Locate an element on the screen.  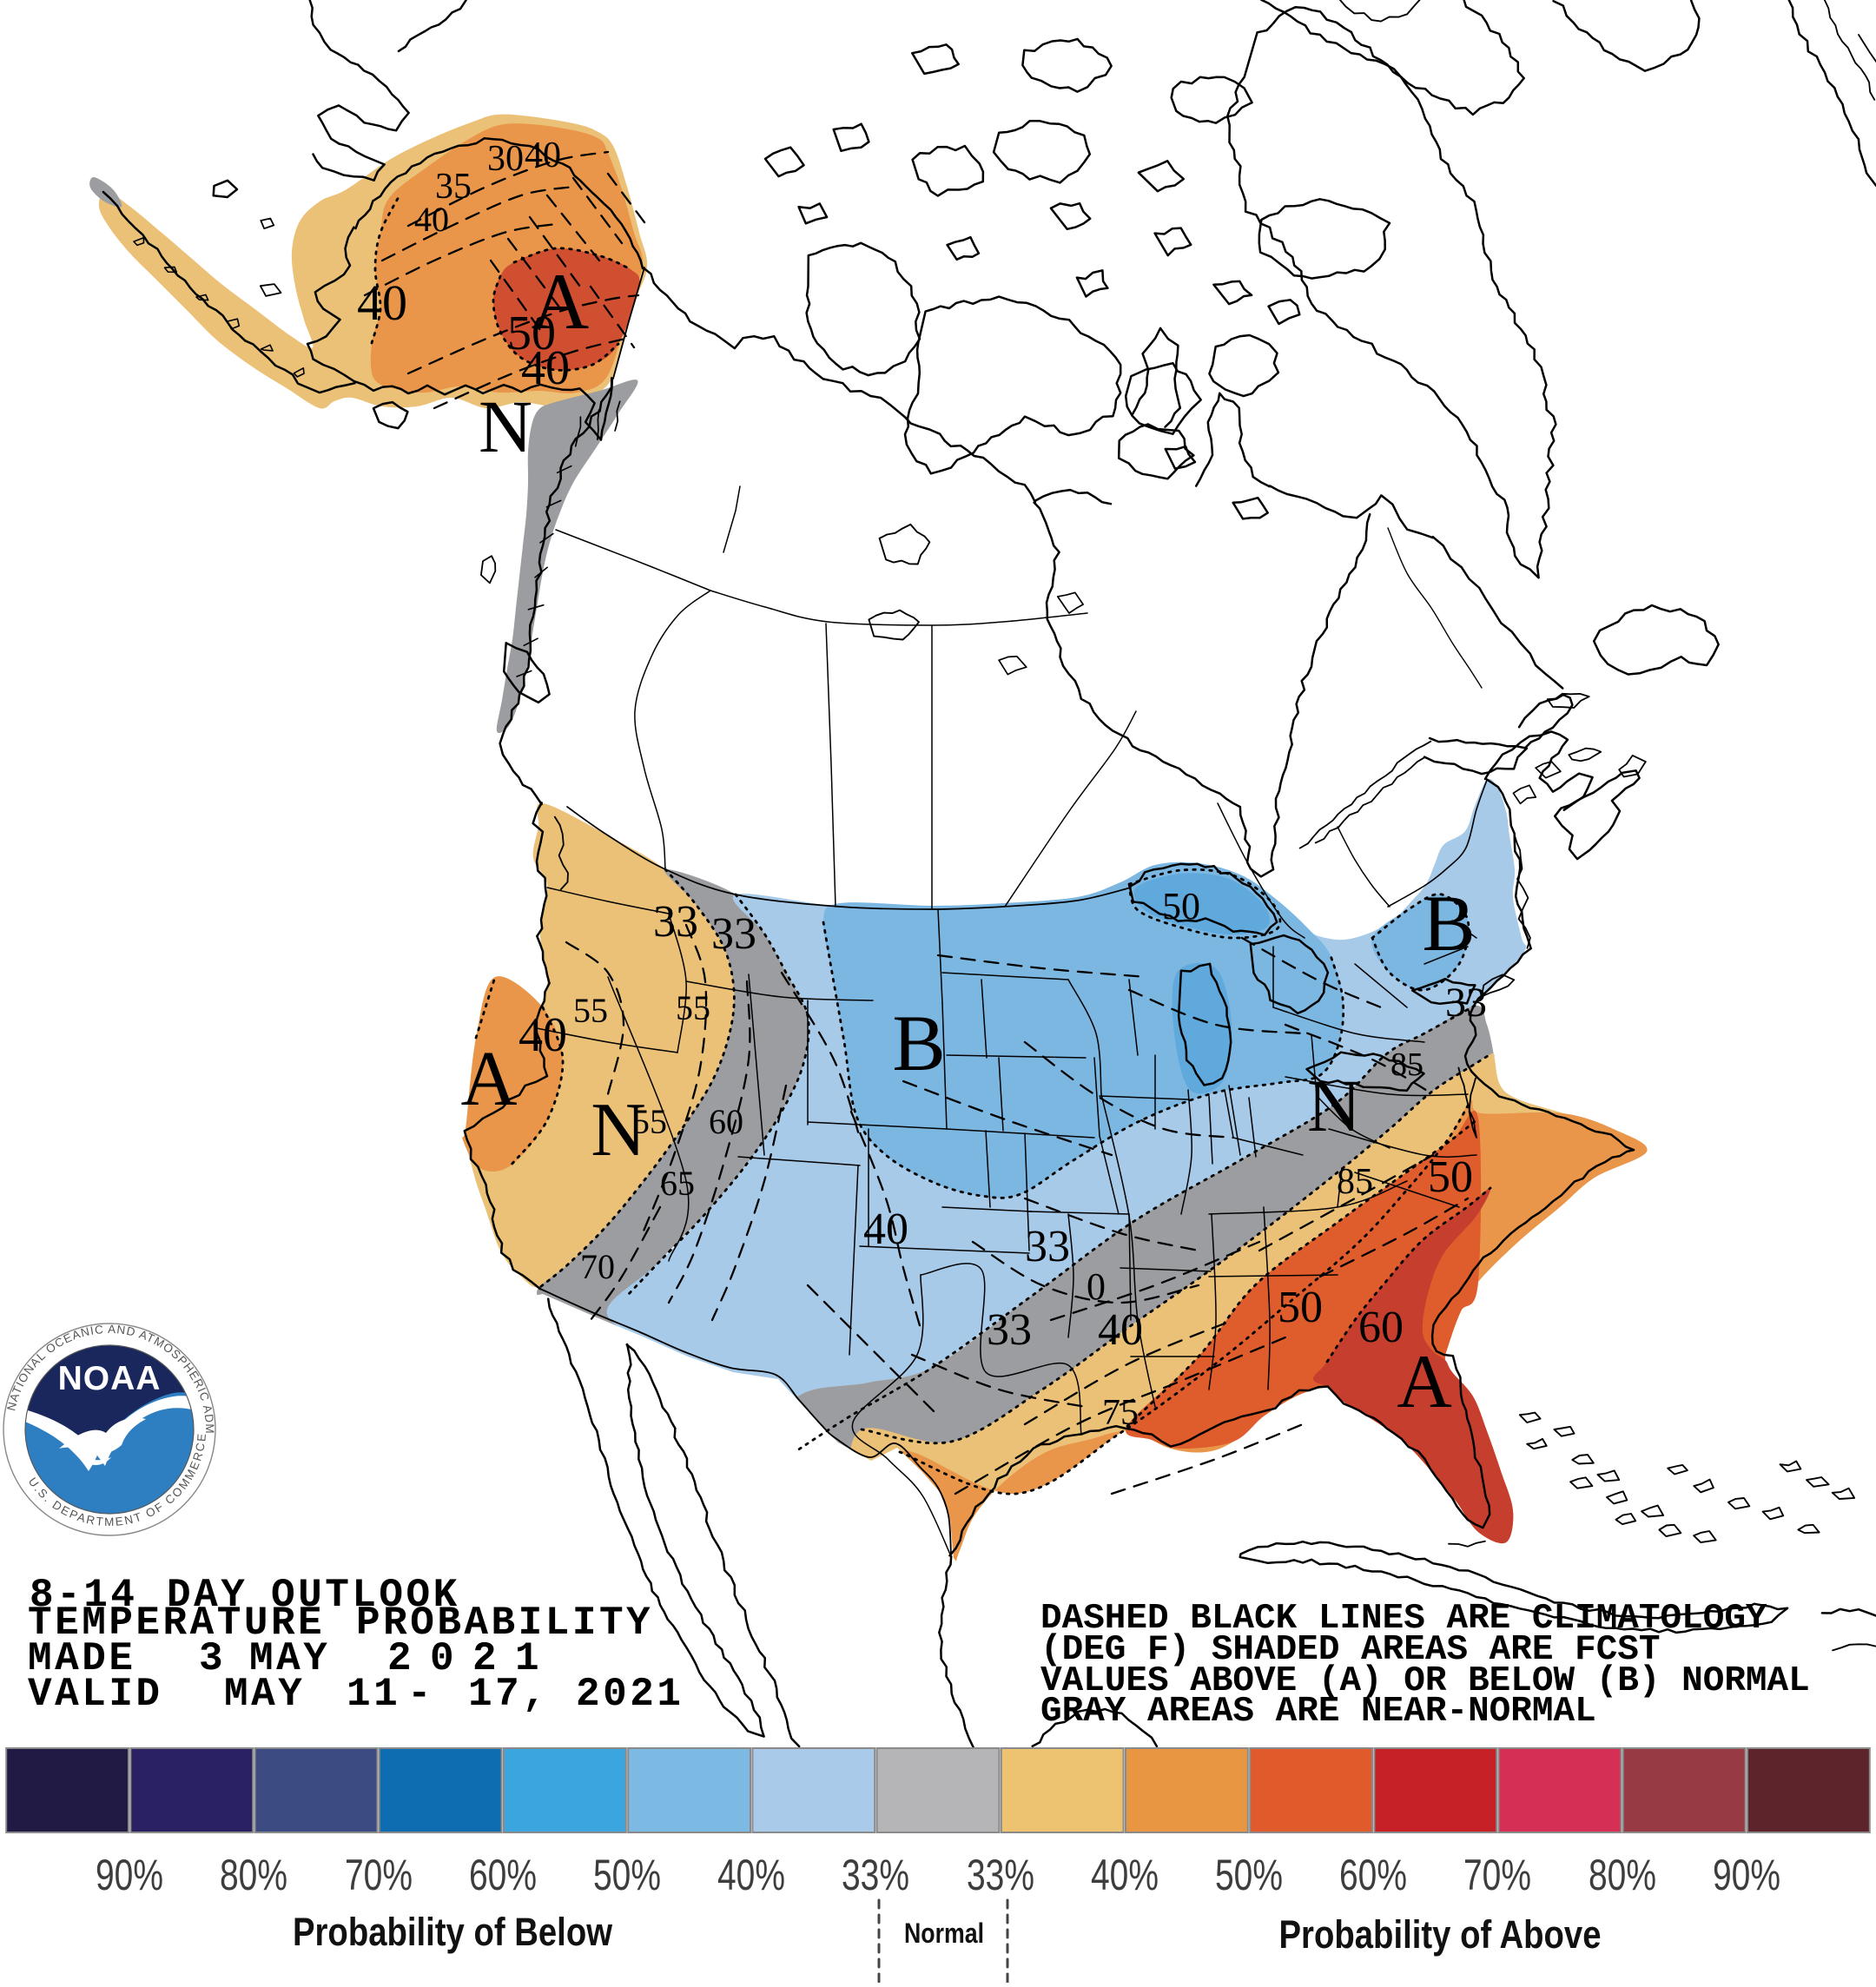
svg-text: (DEG F) SHADED AREAS ARE FCST is located at coordinates (1350, 1650).